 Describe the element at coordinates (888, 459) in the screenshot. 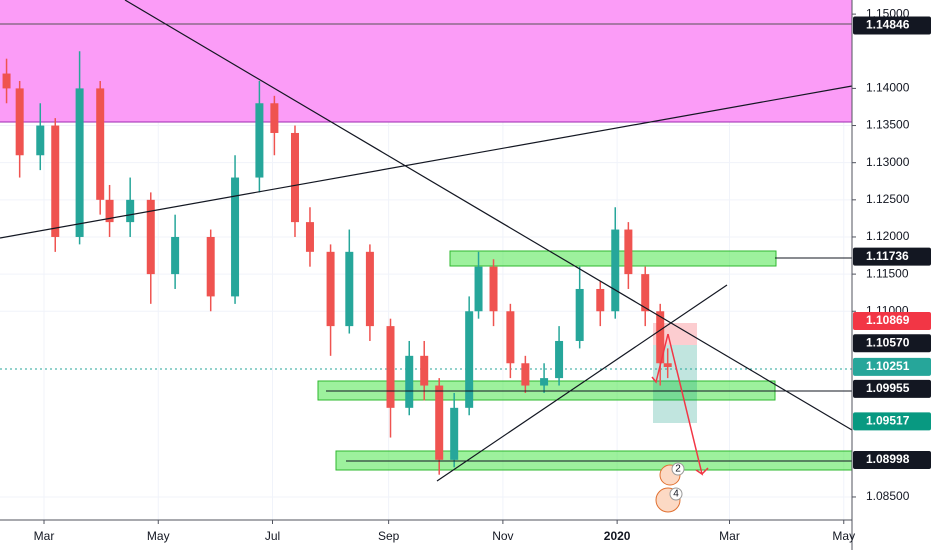

I see `price-label: 1.08998` at that location.